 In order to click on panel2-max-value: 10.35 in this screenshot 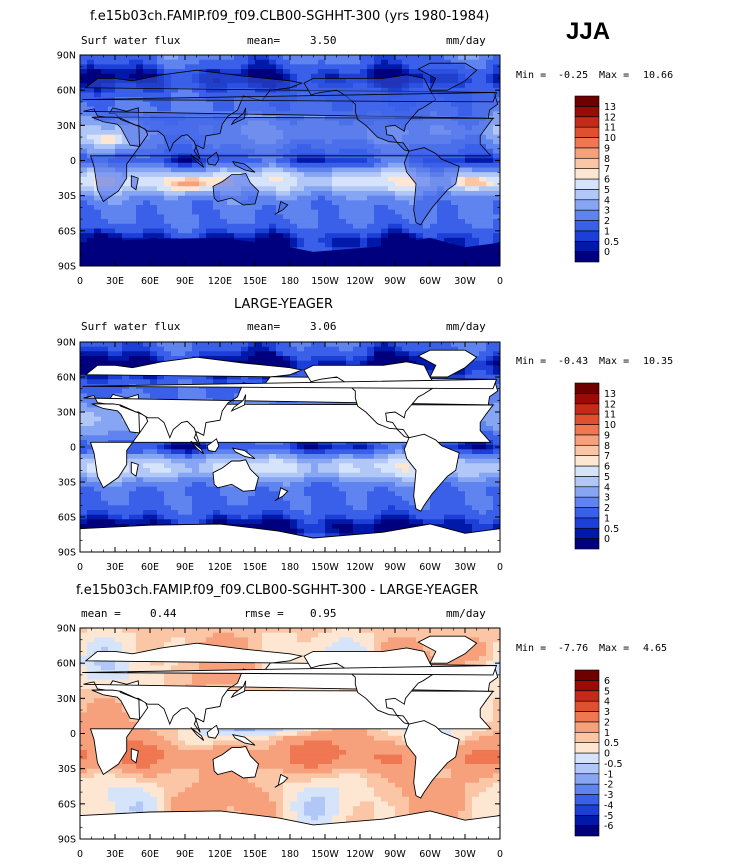, I will do `click(658, 361)`.